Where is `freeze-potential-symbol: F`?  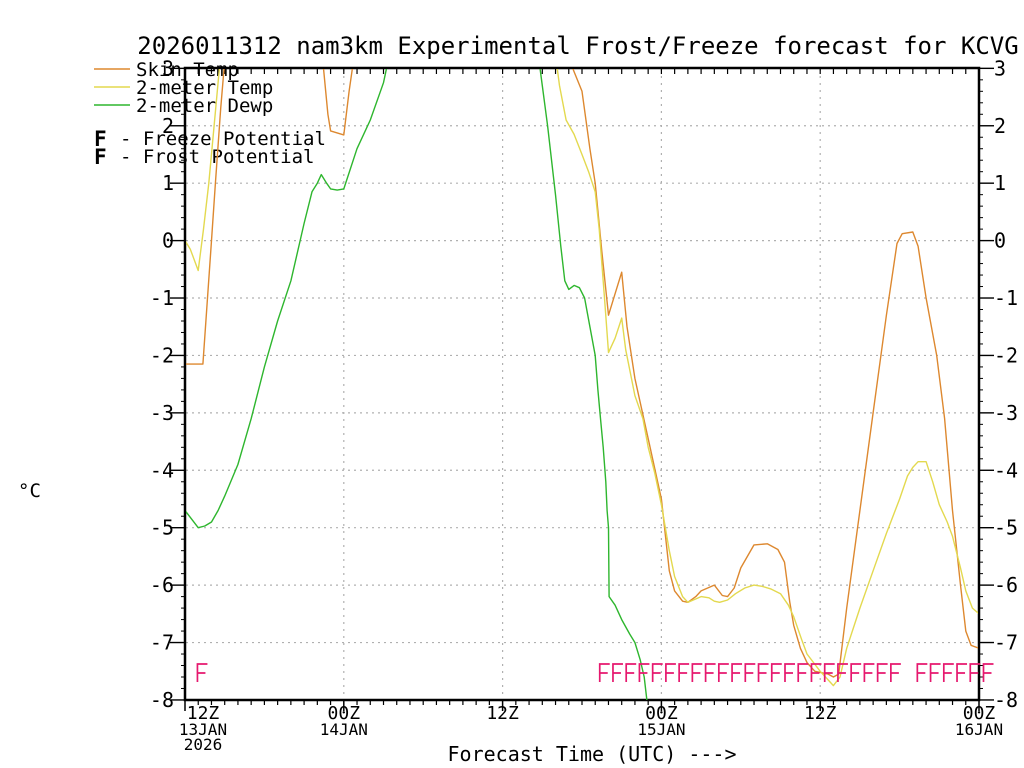 freeze-potential-symbol: F is located at coordinates (100, 139).